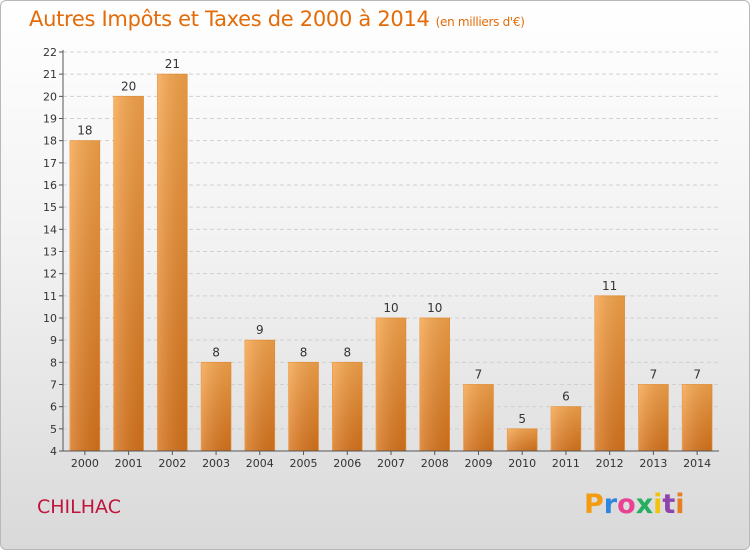 The image size is (750, 550). Describe the element at coordinates (53, 340) in the screenshot. I see `y-tick-label: 9` at that location.